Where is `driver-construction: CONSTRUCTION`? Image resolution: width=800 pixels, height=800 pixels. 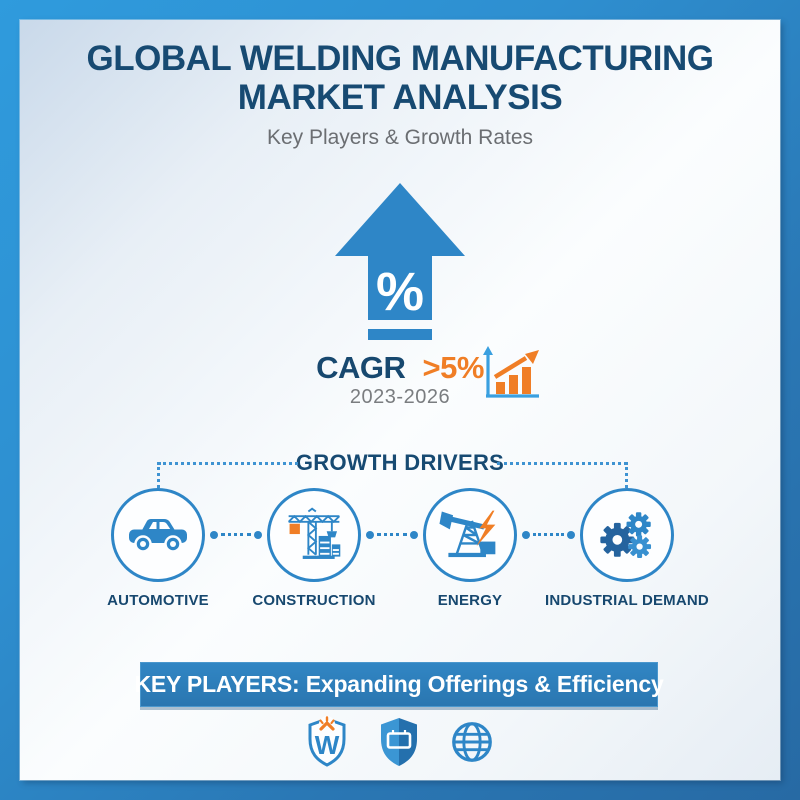
driver-construction: CONSTRUCTION is located at coordinates (314, 548).